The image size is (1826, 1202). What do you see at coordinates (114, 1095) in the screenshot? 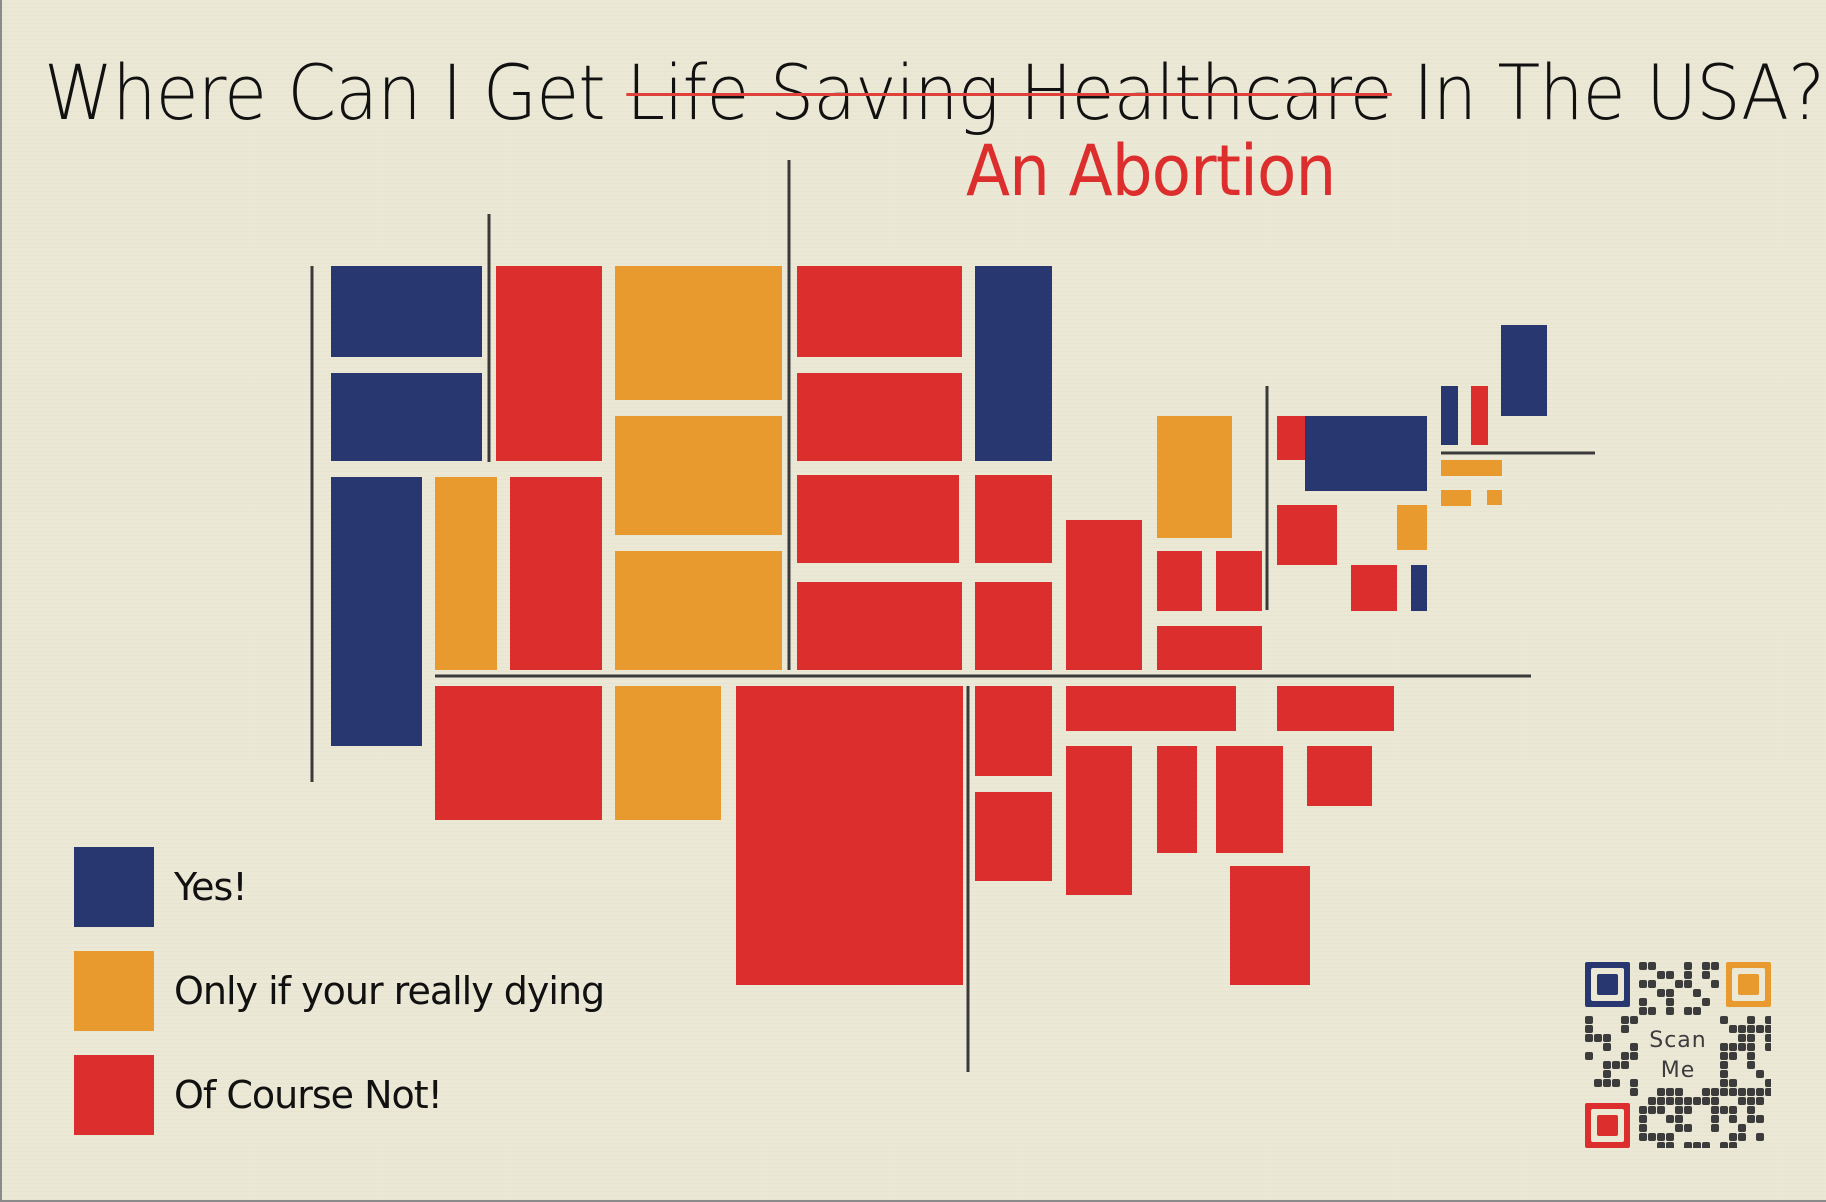
I see `legend-swatch-no` at bounding box center [114, 1095].